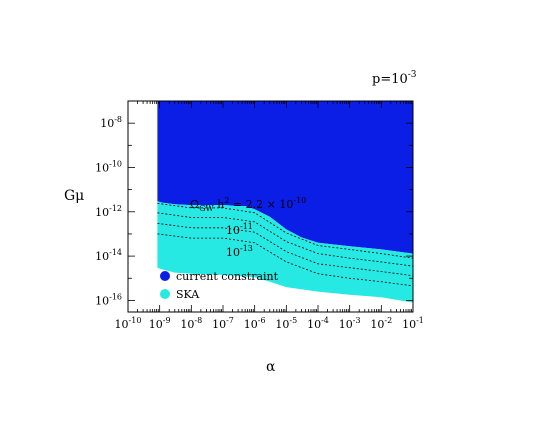 This screenshot has height=428, width=545. Describe the element at coordinates (191, 323) in the screenshot. I see `x-tick-label: 10⁻⁸` at that location.